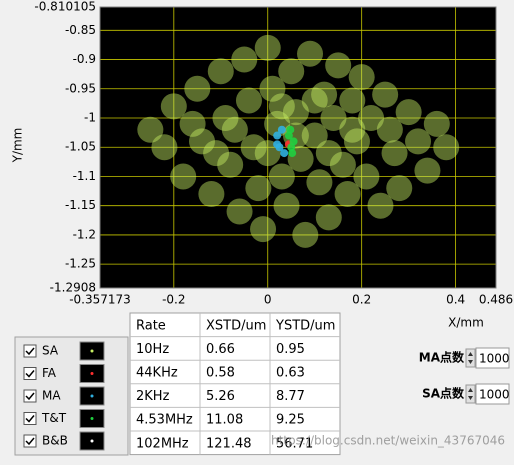  Describe the element at coordinates (220, 373) in the screenshot. I see `table-cell: 0.58` at that location.